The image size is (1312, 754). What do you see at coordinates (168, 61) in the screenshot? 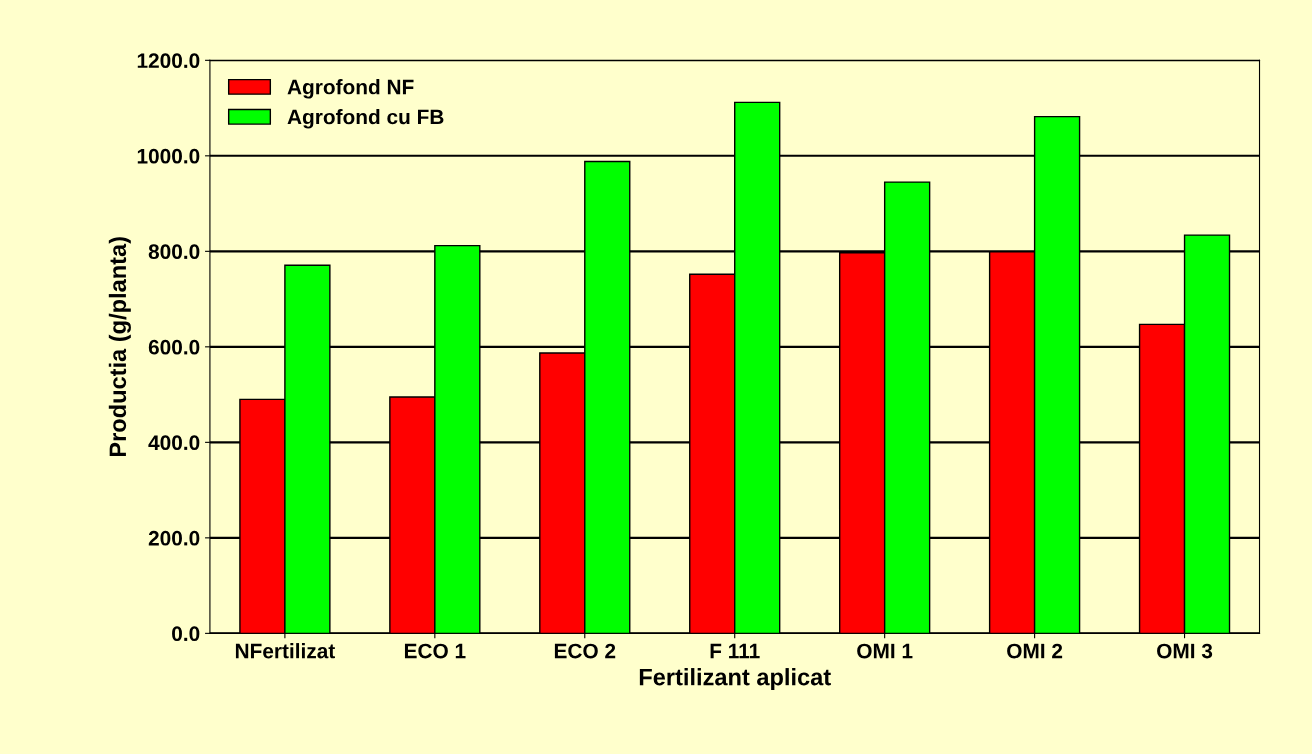
I see `y-tick-label: 1200.0` at bounding box center [168, 61].